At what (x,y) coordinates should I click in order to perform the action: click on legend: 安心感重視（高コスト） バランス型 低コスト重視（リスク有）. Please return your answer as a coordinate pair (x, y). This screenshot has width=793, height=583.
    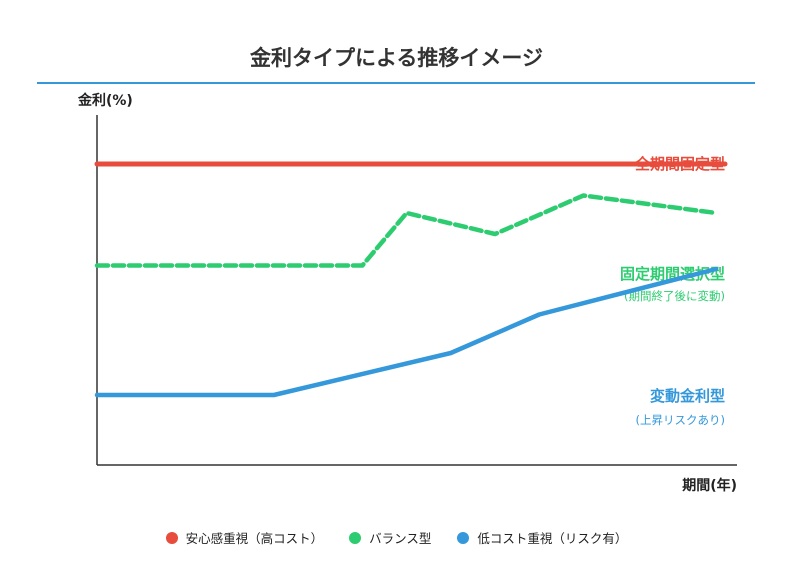
    Looking at the image, I should click on (396, 537).